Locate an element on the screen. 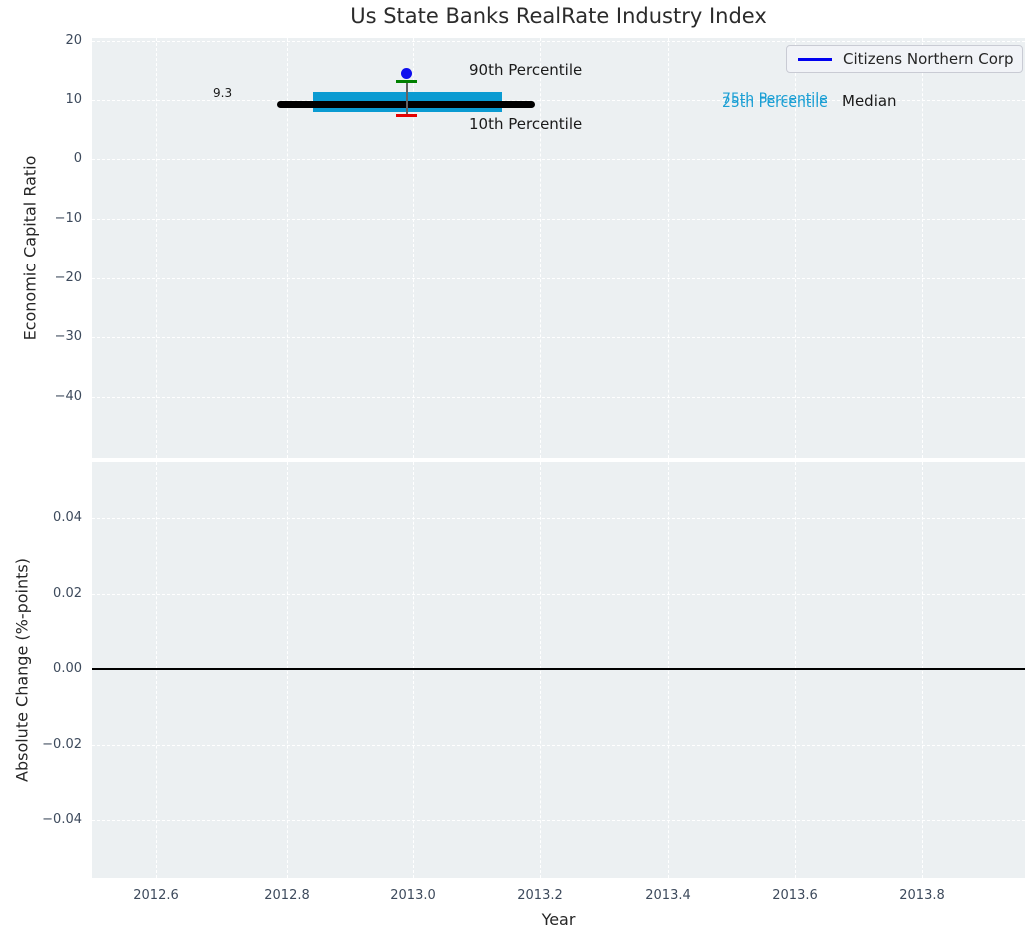 This screenshot has height=942, width=1034. company-data-point is located at coordinates (406, 73).